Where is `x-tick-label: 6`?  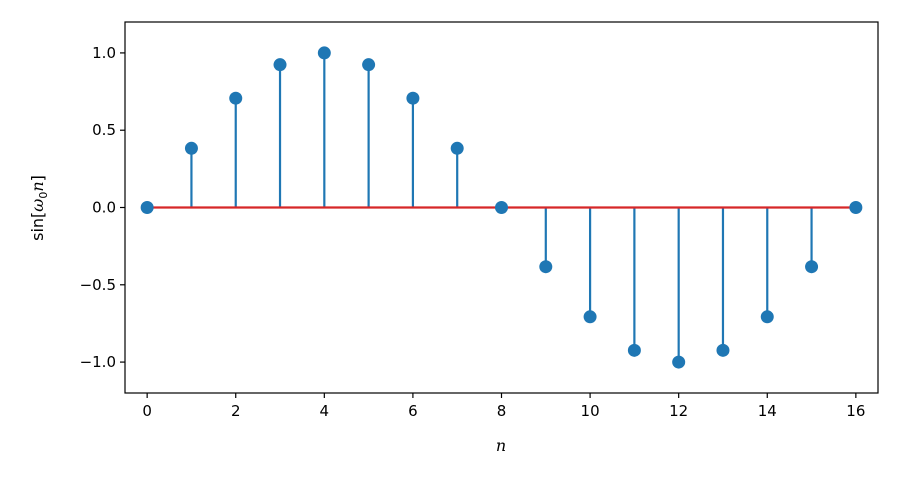 x-tick-label: 6 is located at coordinates (413, 411).